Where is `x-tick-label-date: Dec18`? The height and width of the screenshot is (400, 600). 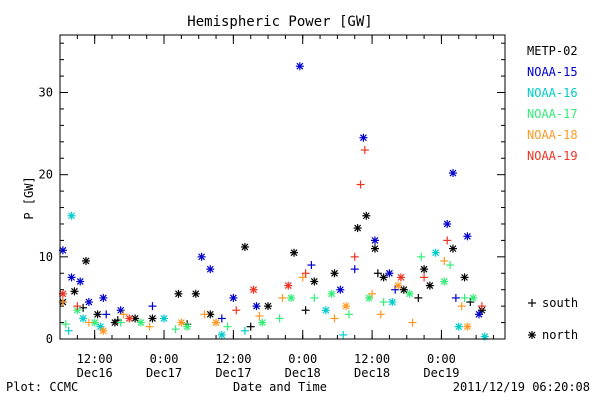
x-tick-label-date: Dec18 is located at coordinates (303, 373).